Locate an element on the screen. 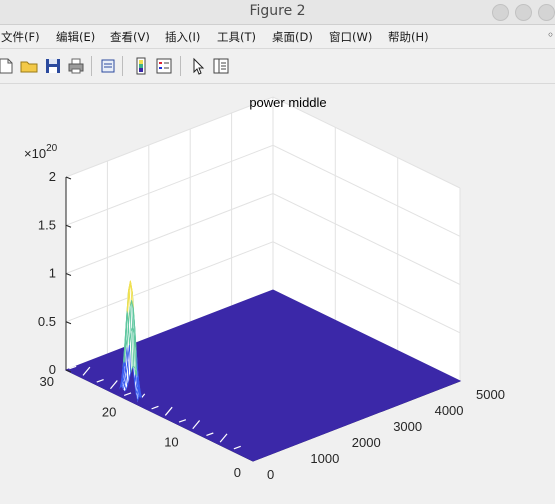  z-tick-label: 0 is located at coordinates (52, 369).